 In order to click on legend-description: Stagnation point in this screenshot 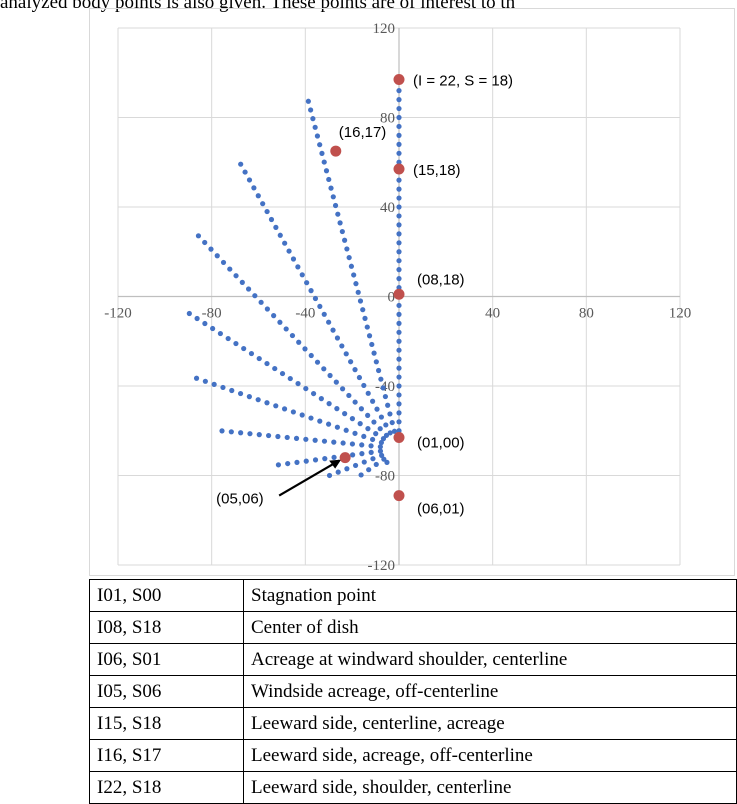, I will do `click(490, 595)`.